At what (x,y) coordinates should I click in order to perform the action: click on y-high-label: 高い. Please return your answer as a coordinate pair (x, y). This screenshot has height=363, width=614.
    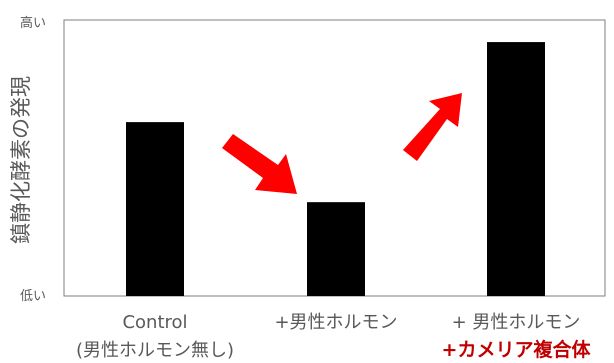
    Looking at the image, I should click on (33, 23).